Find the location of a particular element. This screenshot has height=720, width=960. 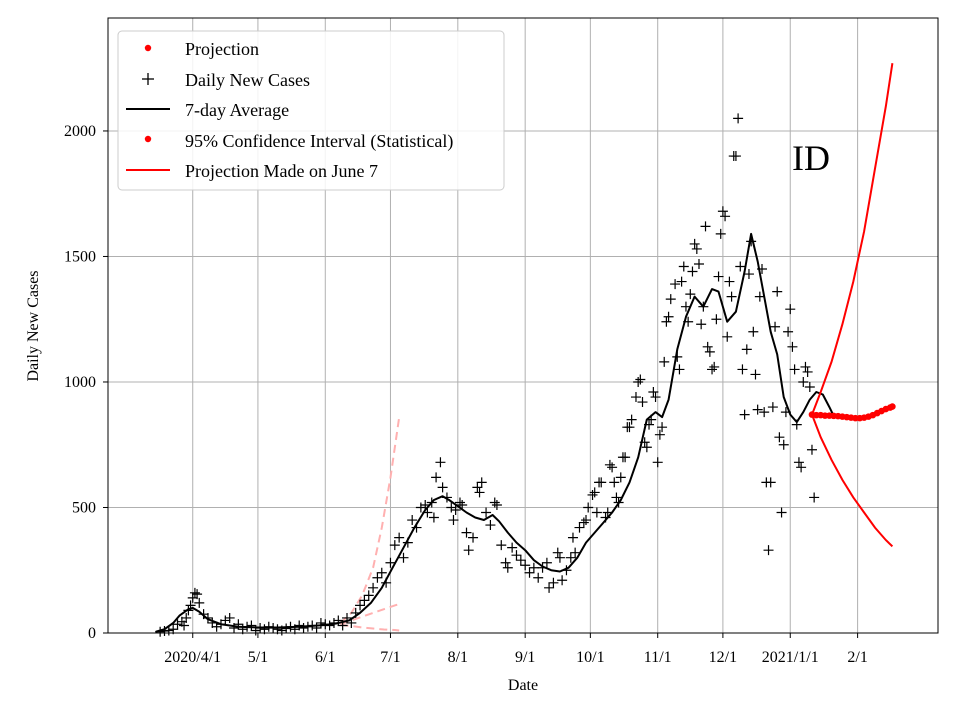

projection-point is located at coordinates (892, 406).